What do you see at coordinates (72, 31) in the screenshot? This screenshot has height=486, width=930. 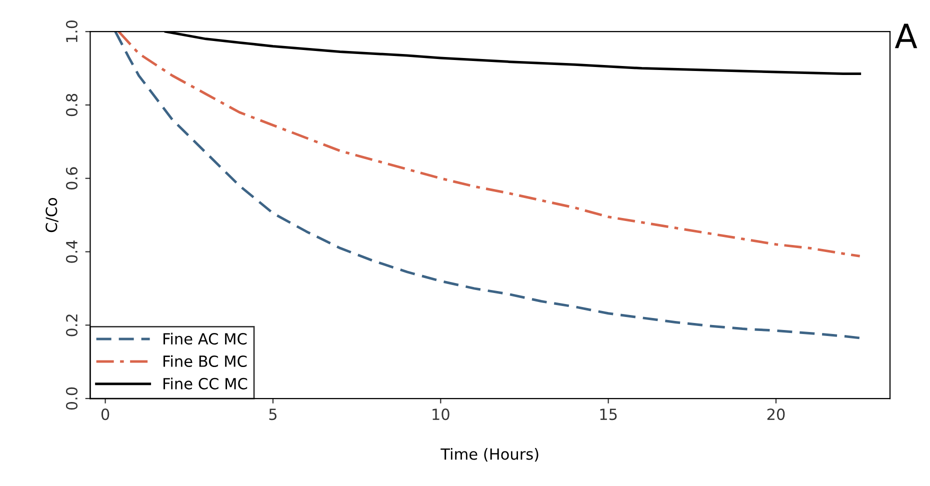 I see `y-tick-label: 1.0` at bounding box center [72, 31].